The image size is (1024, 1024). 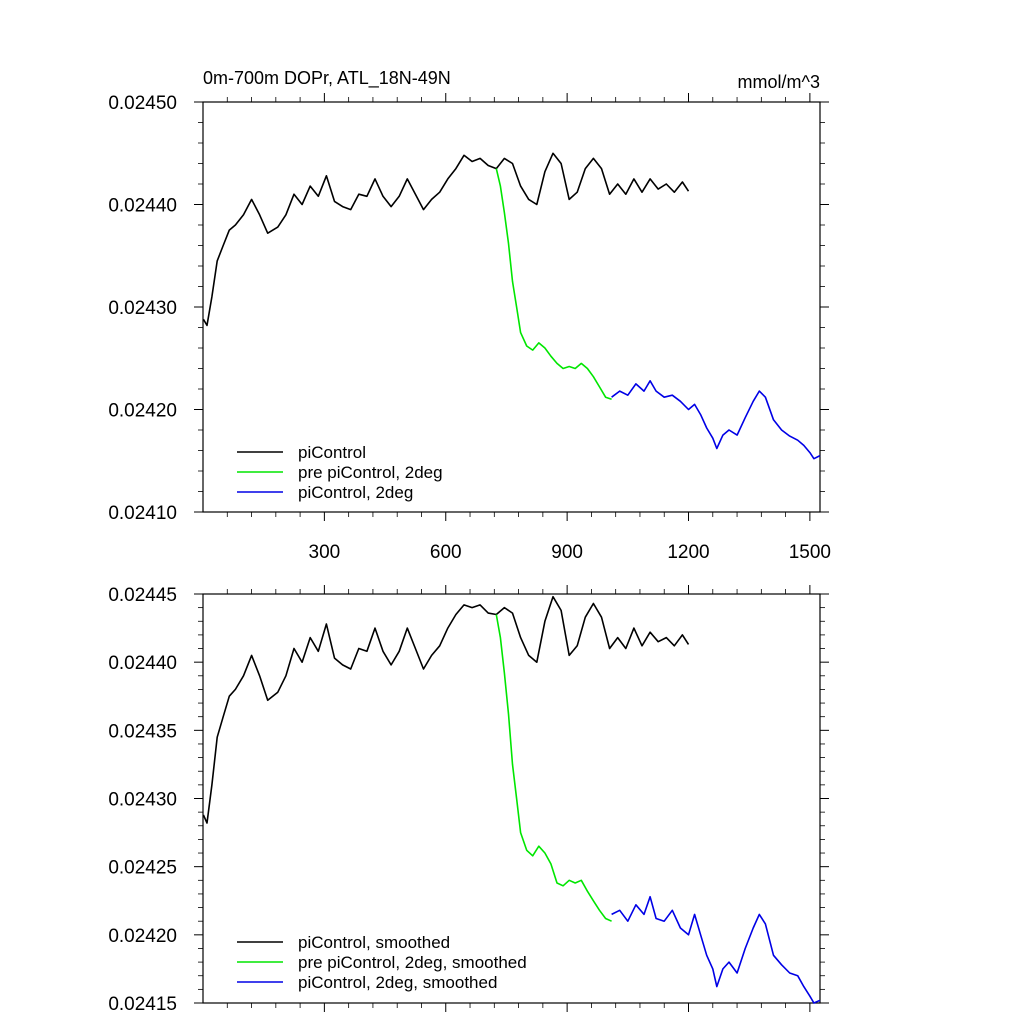 What do you see at coordinates (355, 492) in the screenshot?
I see `legend-label: piControl, 2deg` at bounding box center [355, 492].